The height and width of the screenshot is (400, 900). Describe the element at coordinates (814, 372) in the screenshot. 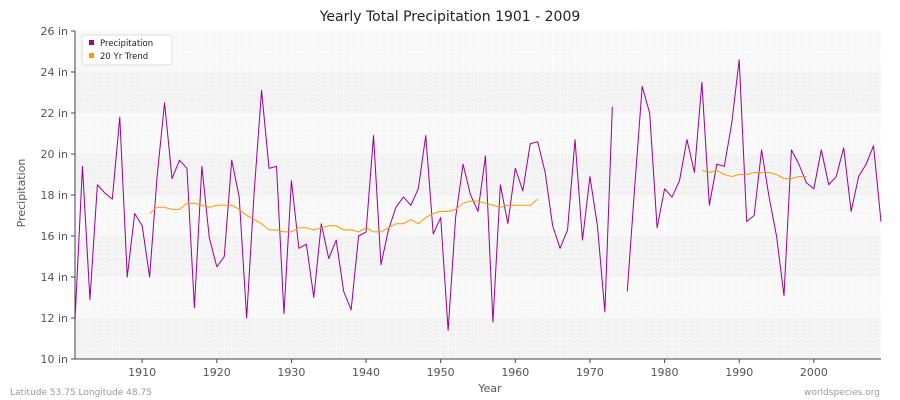

I see `x-tick-label: 2000` at that location.